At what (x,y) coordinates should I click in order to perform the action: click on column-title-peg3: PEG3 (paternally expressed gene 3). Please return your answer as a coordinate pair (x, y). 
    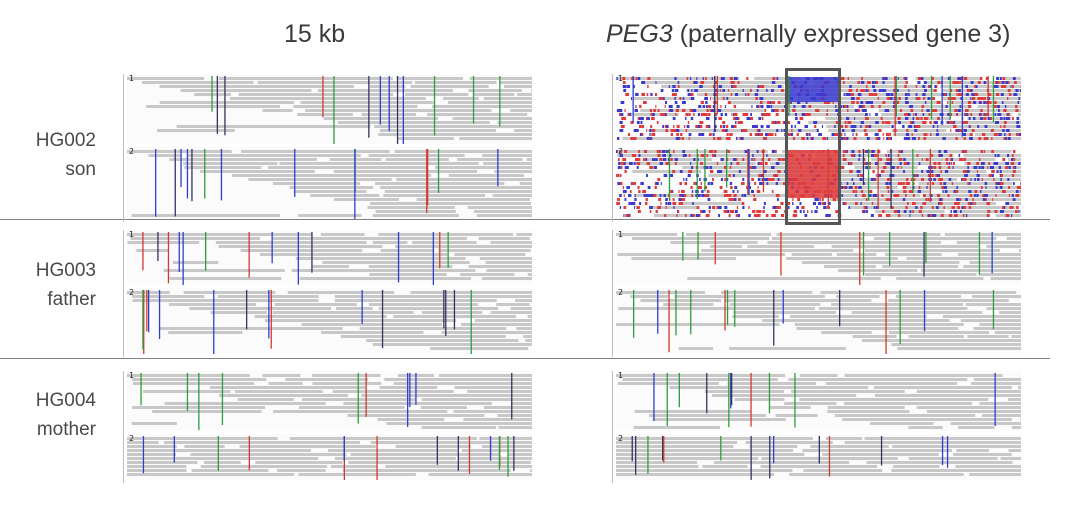
    Looking at the image, I should click on (808, 34).